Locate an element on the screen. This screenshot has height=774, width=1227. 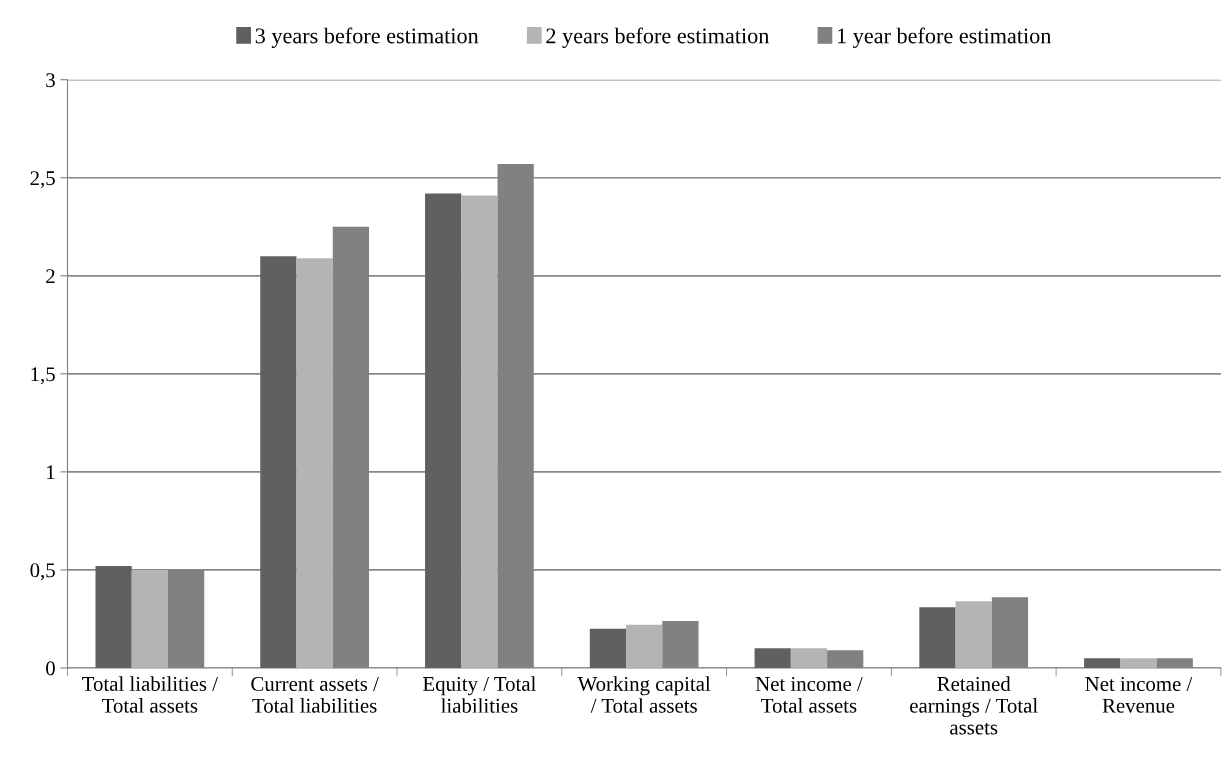
x-tick-label: Working capital / Total assets is located at coordinates (644, 694).